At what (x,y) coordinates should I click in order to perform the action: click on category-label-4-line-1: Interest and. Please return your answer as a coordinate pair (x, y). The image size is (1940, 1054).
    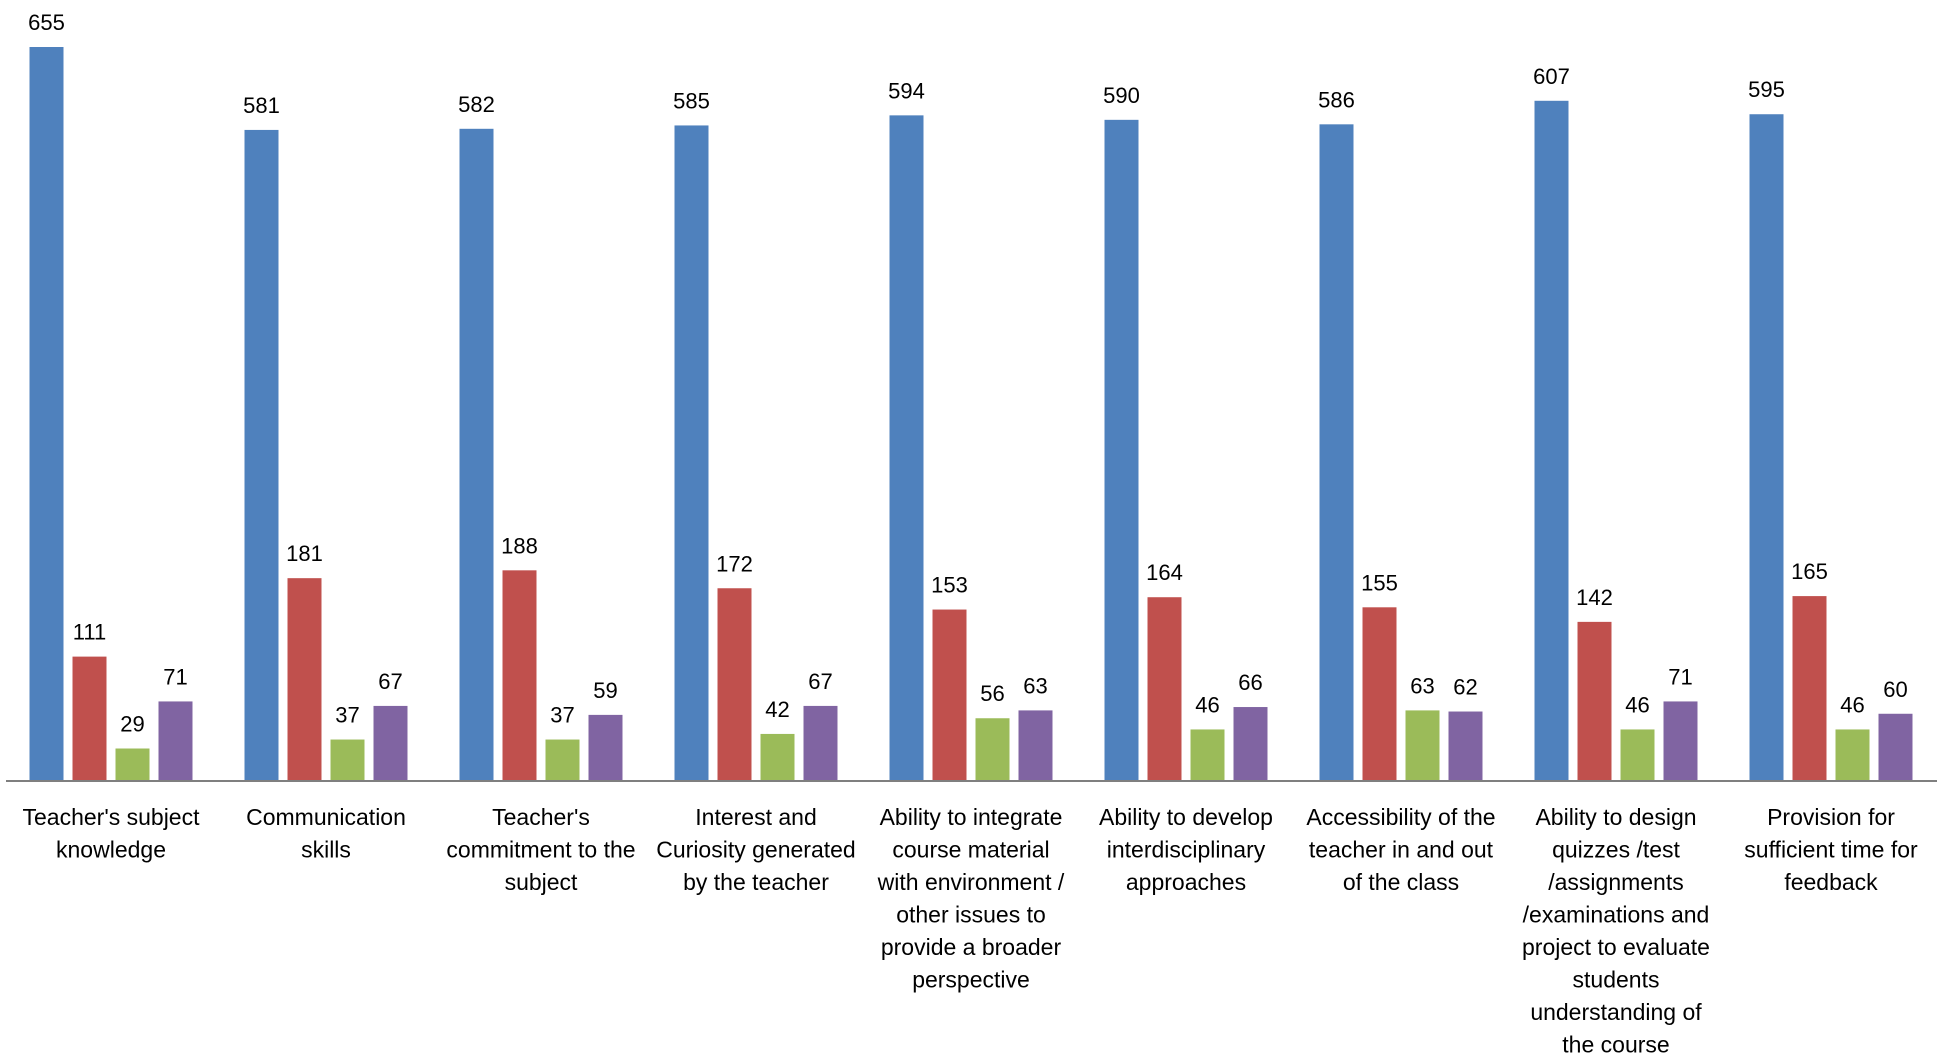
    Looking at the image, I should click on (755, 817).